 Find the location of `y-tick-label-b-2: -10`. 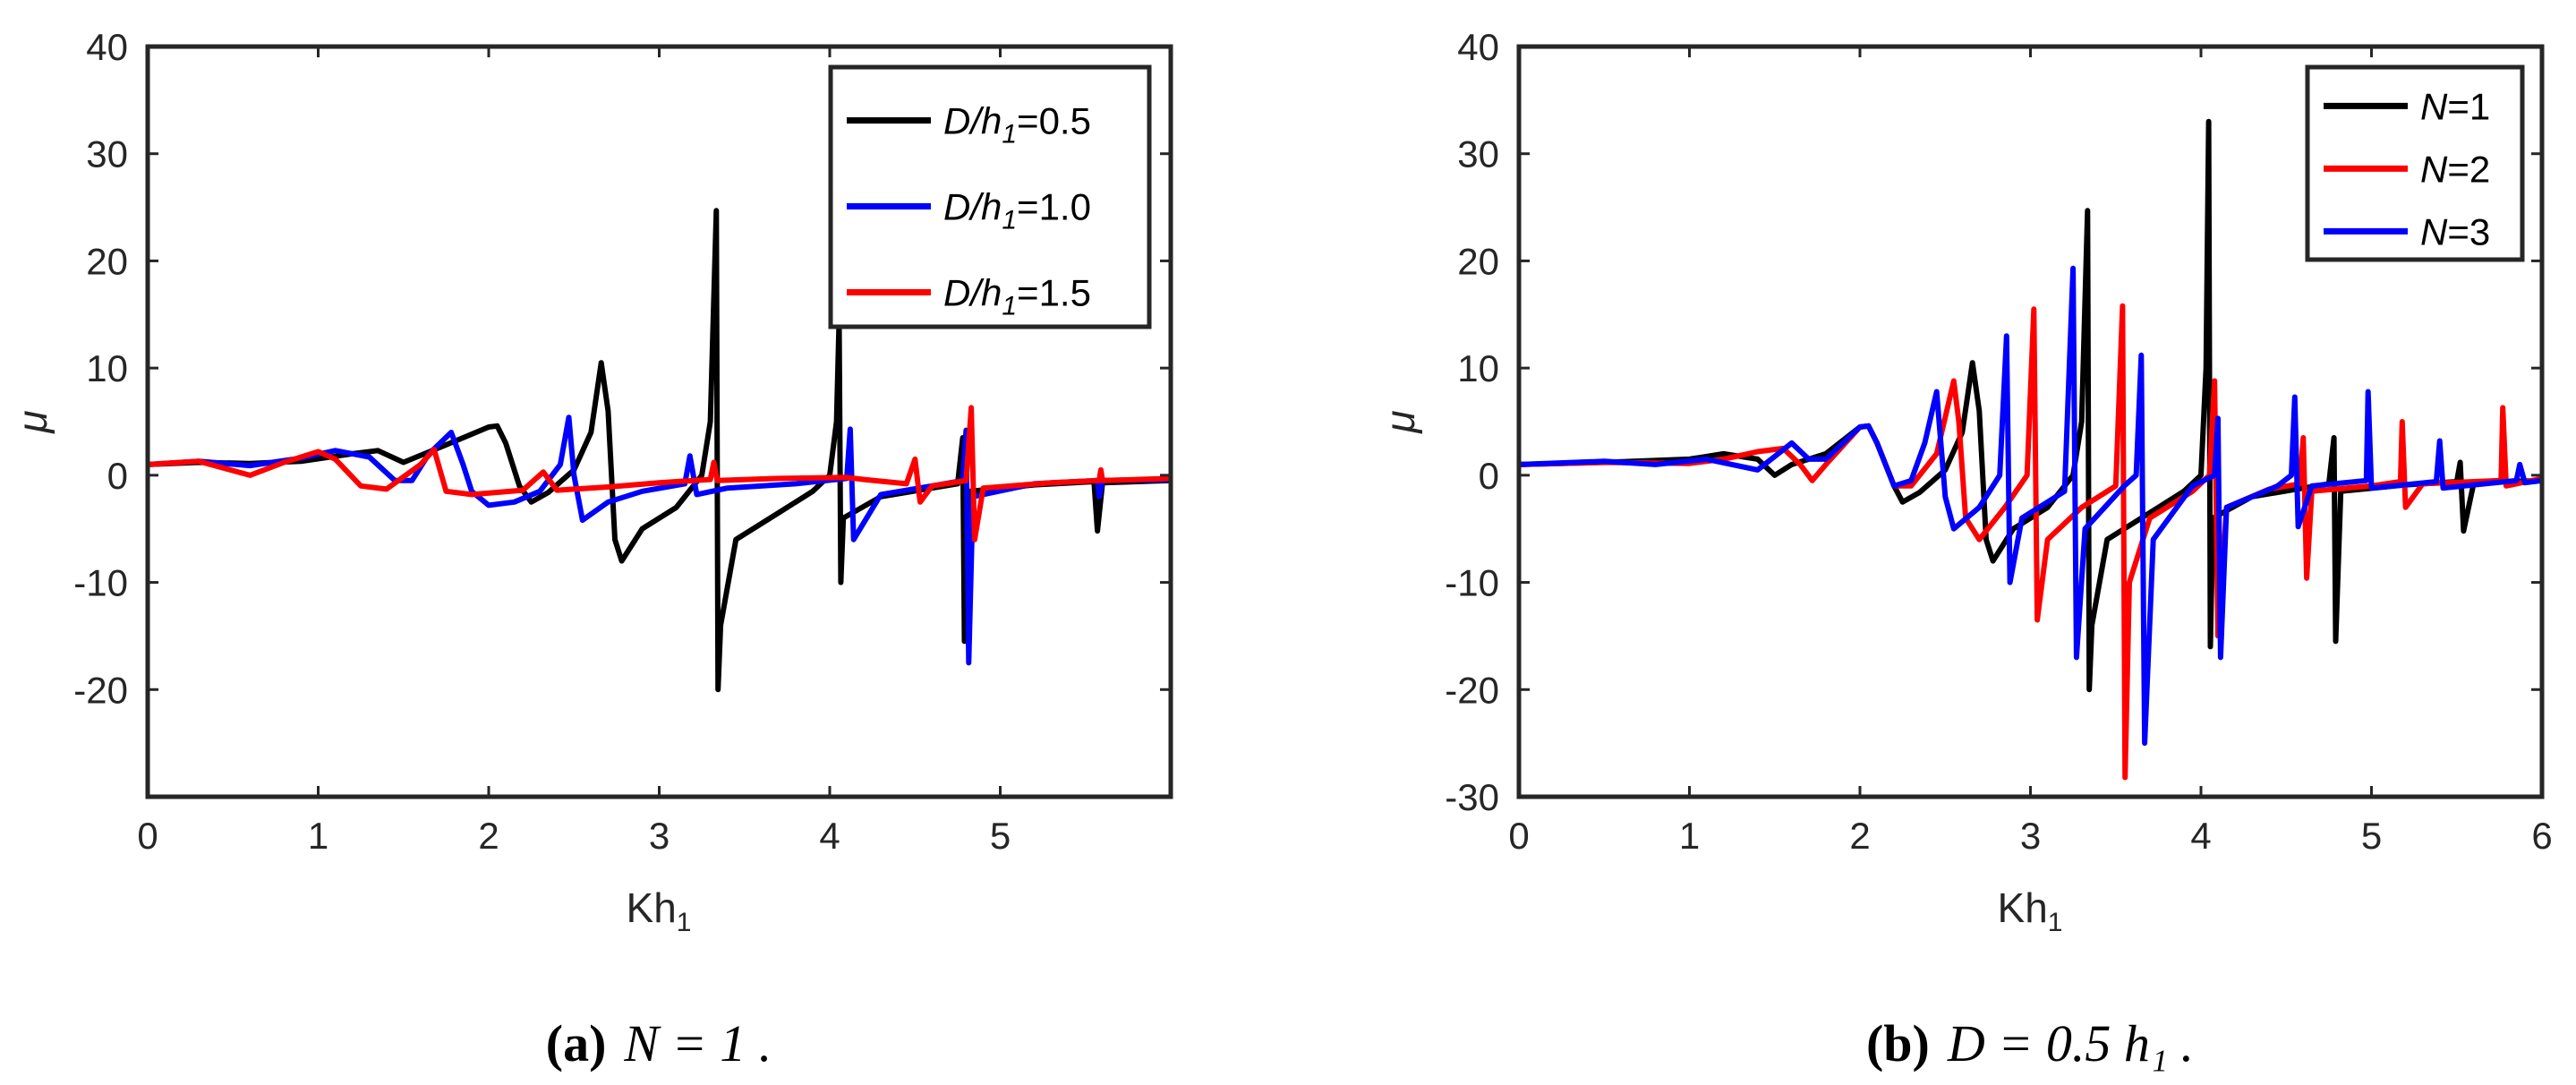

y-tick-label-b-2: -10 is located at coordinates (1472, 583).